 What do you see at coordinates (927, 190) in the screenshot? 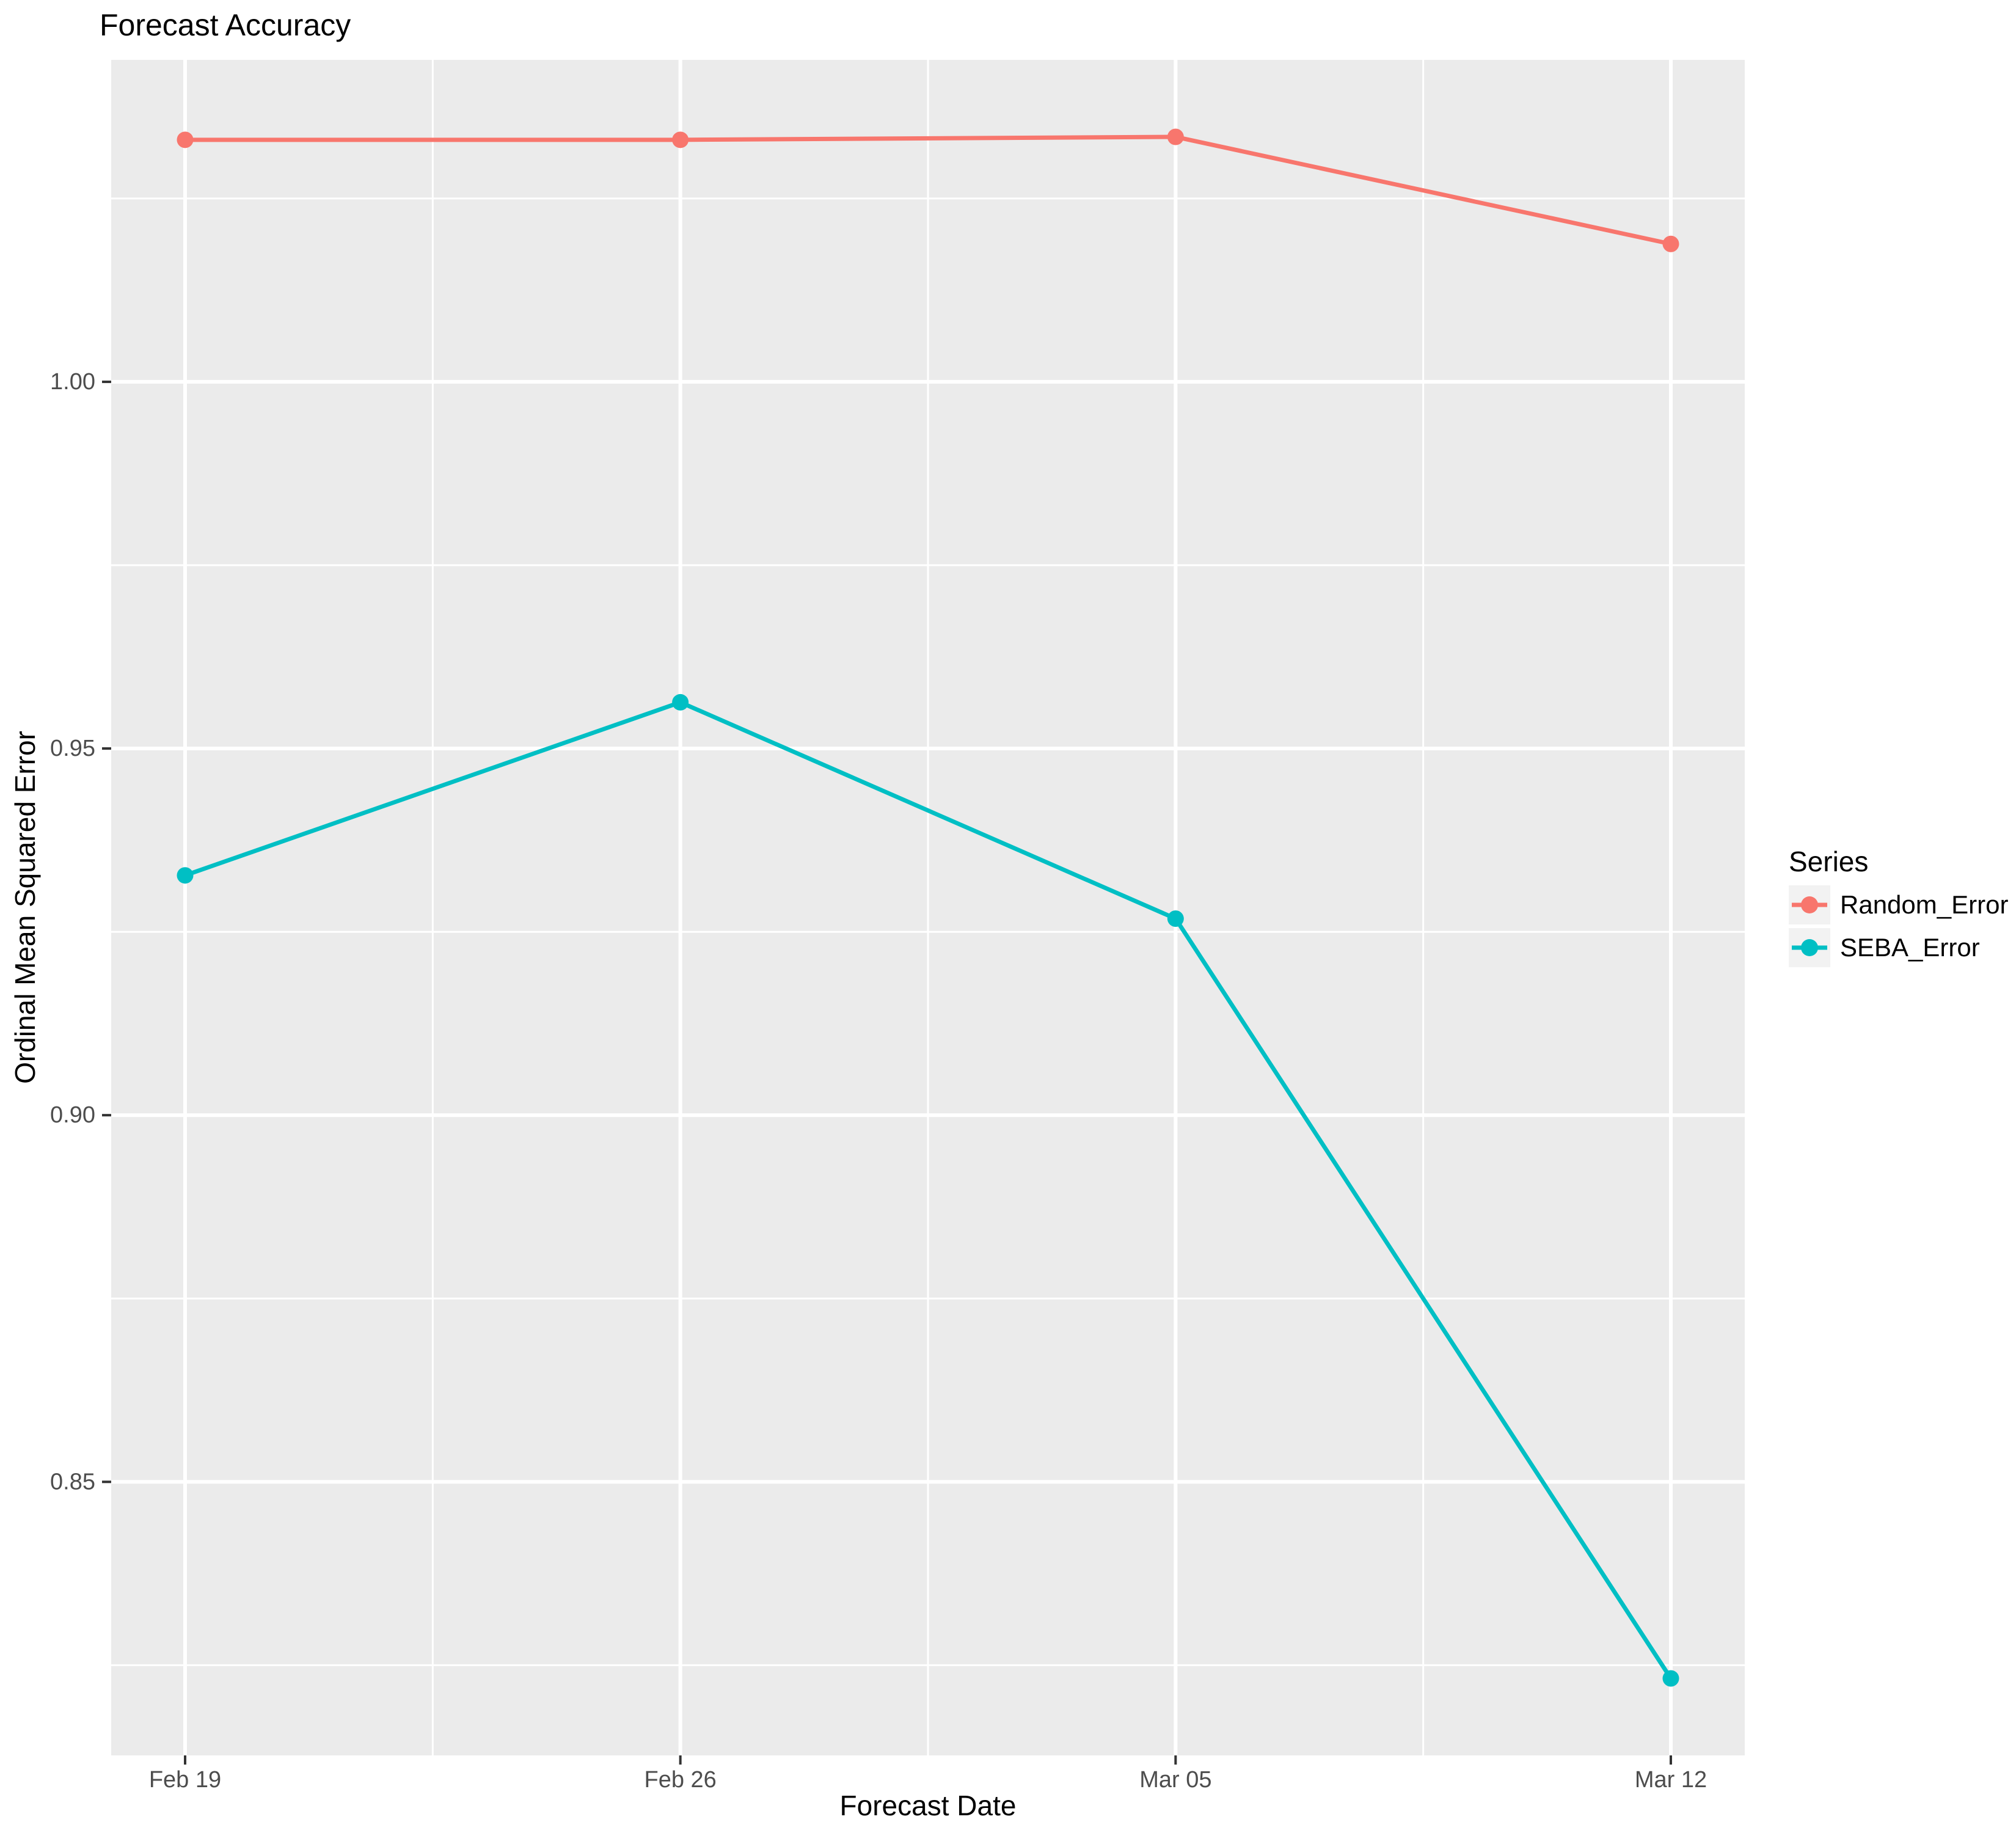
I see `series-line-random_error` at bounding box center [927, 190].